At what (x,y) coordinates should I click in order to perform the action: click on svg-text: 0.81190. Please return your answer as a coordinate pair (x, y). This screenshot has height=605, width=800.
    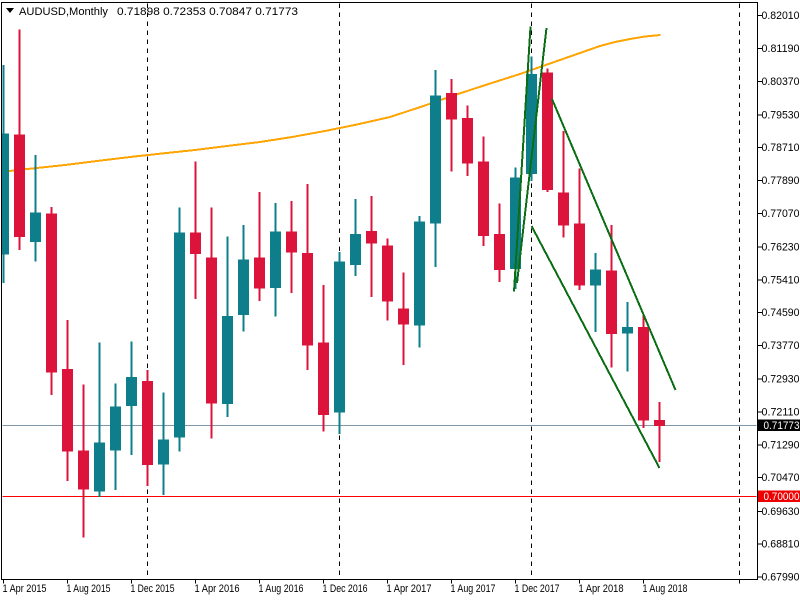
    Looking at the image, I should click on (781, 49).